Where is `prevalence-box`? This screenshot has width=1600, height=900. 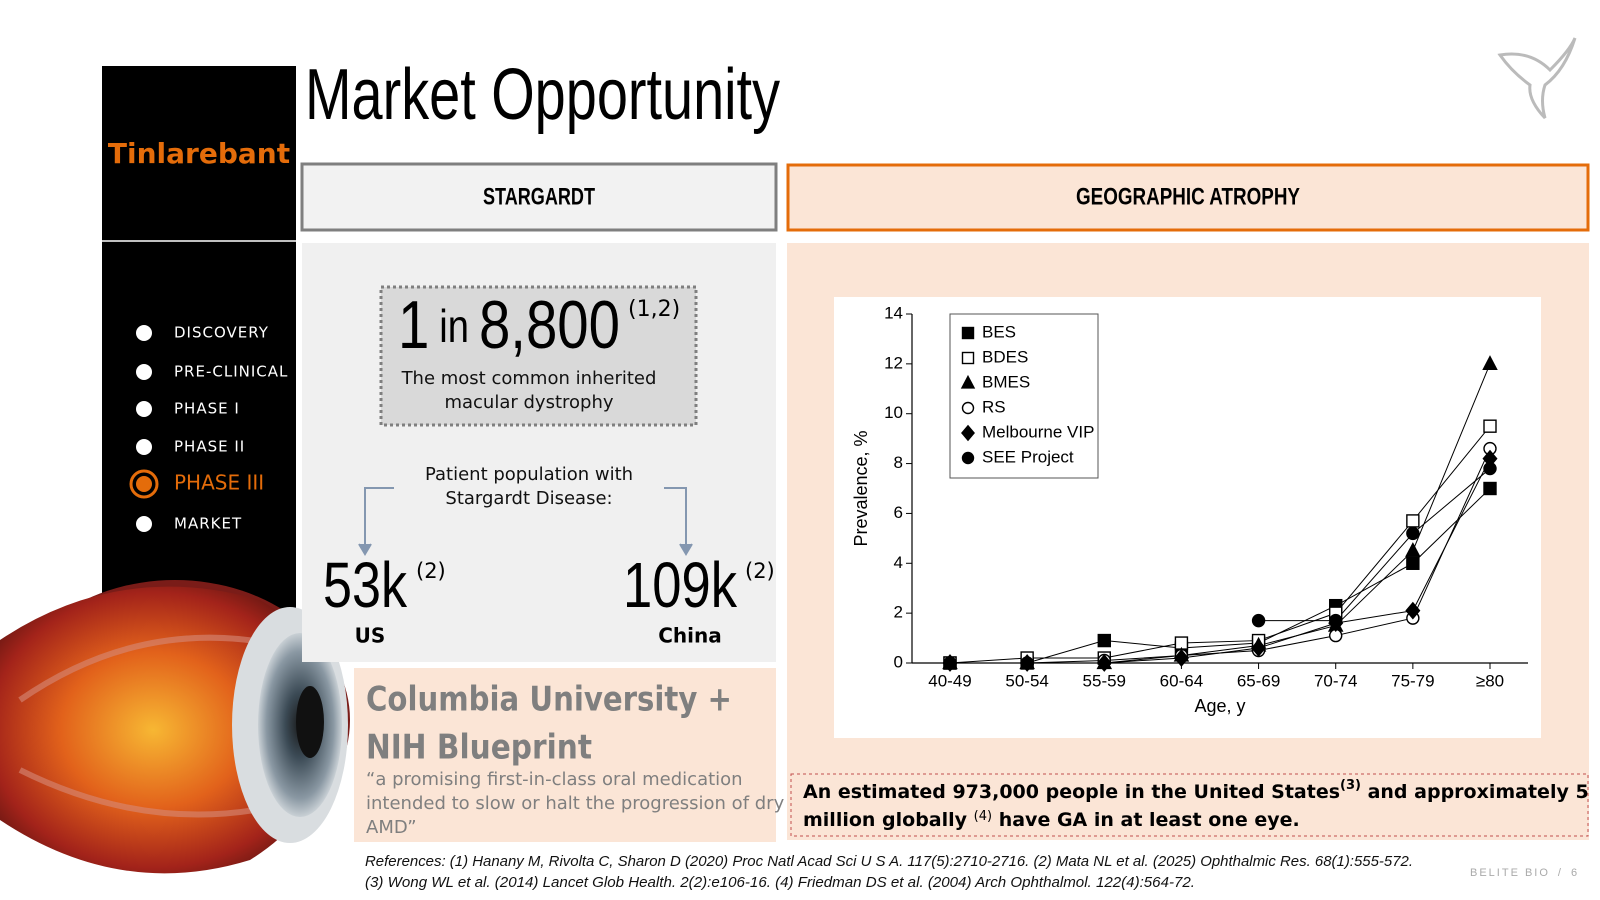 prevalence-box is located at coordinates (538, 356).